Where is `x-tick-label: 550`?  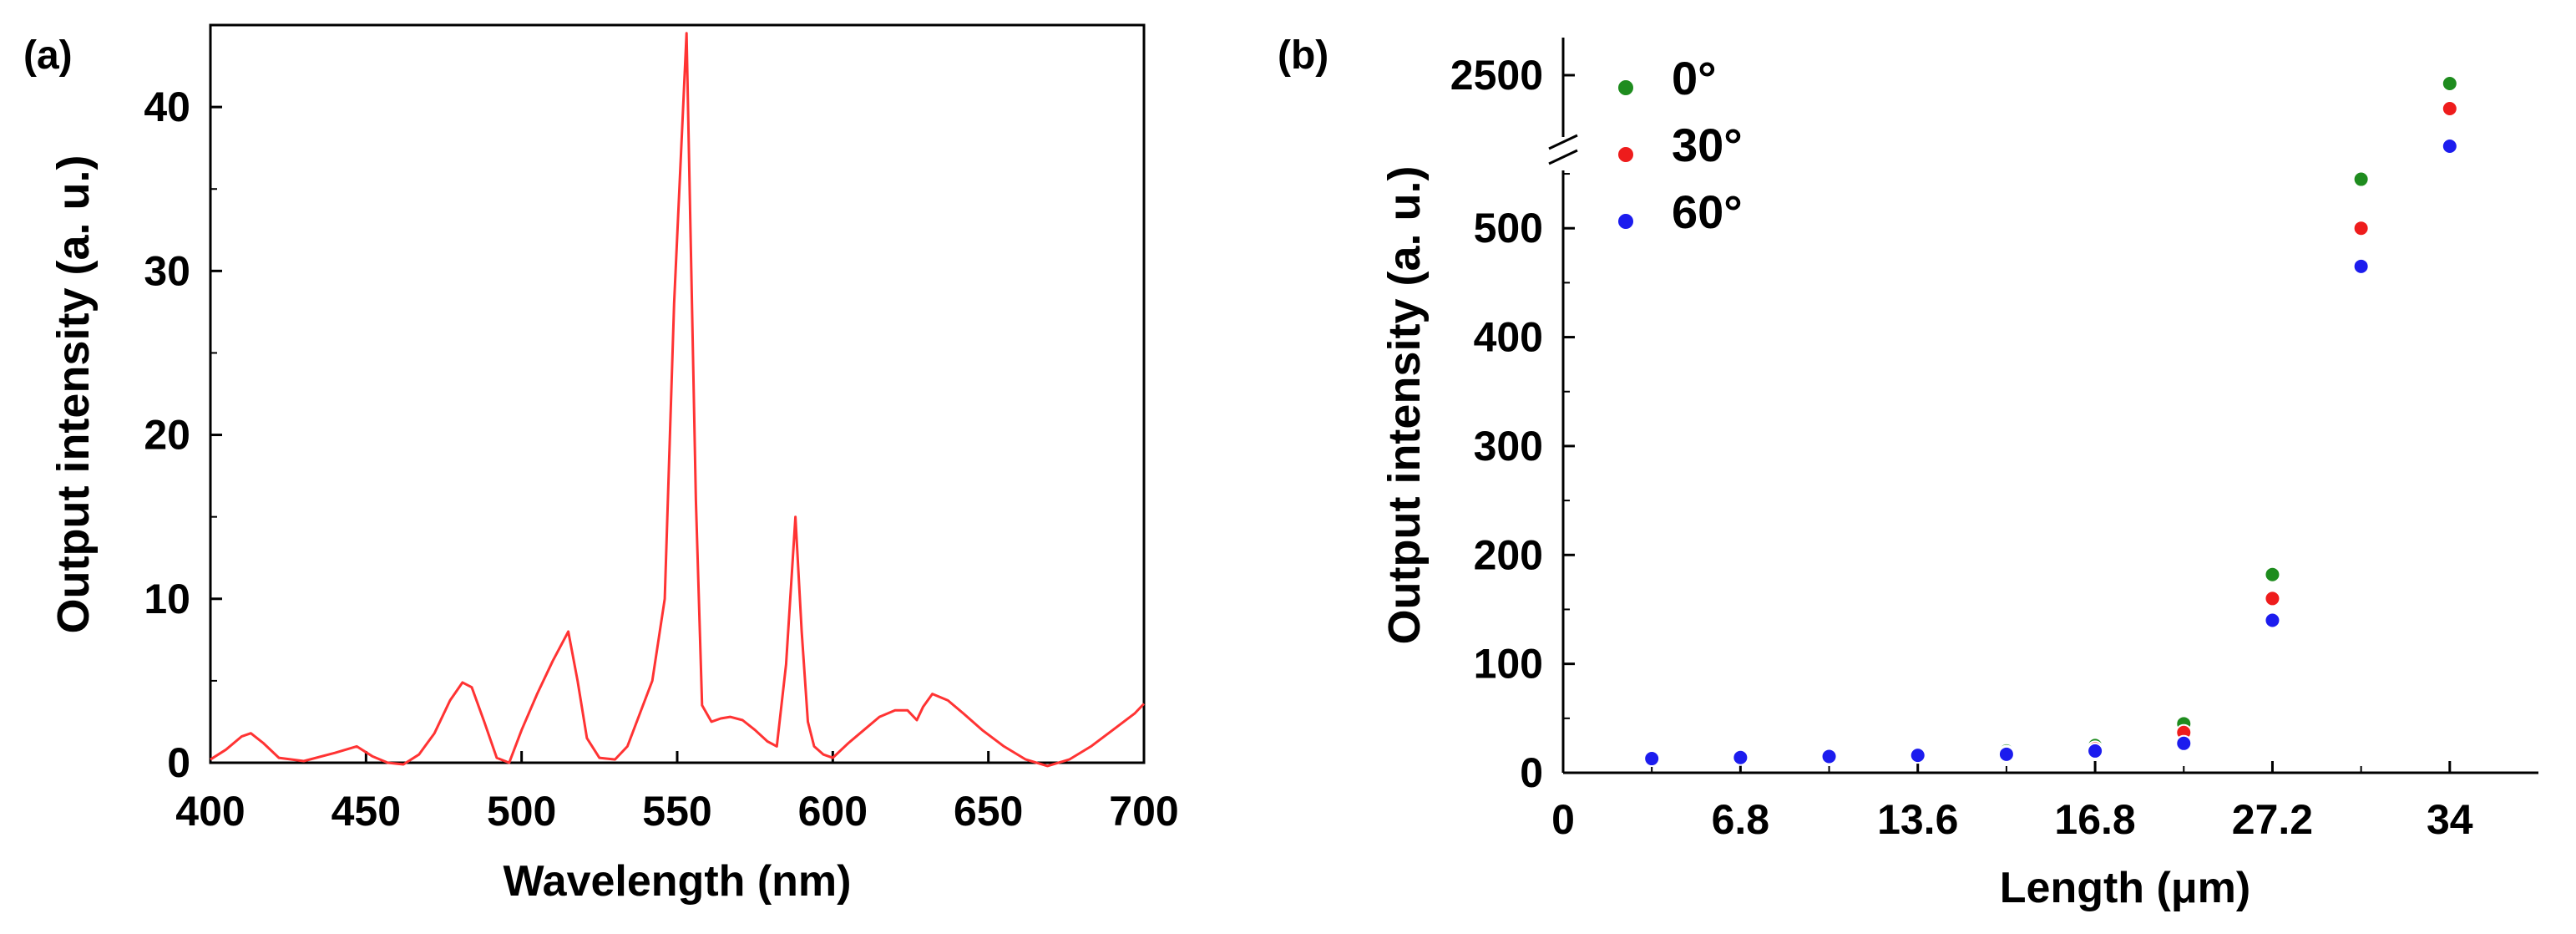 x-tick-label: 550 is located at coordinates (676, 811).